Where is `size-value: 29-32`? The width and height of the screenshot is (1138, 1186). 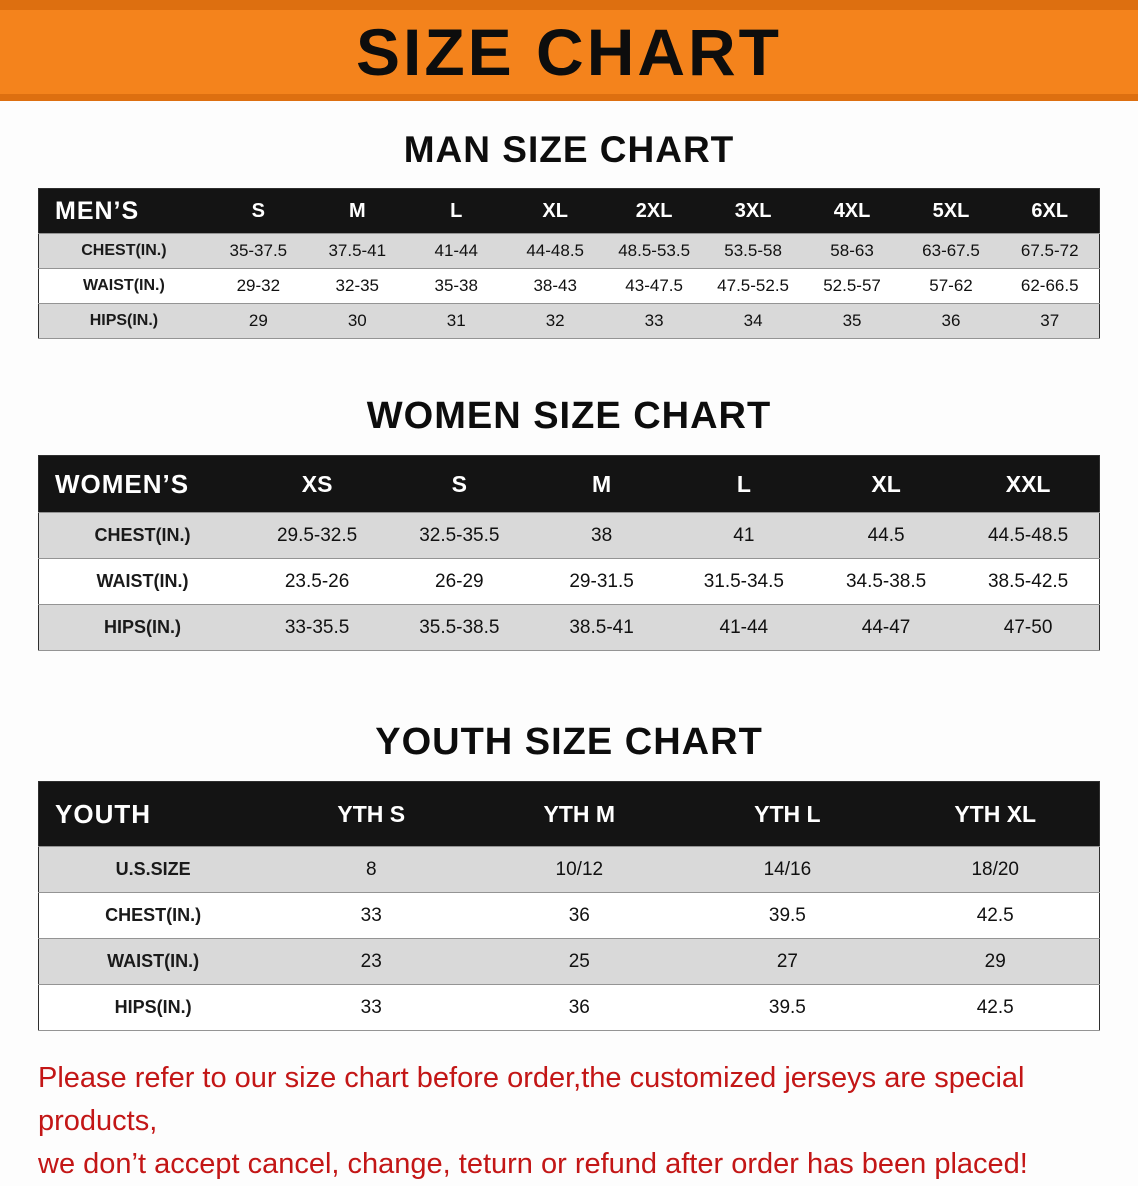 size-value: 29-32 is located at coordinates (258, 285).